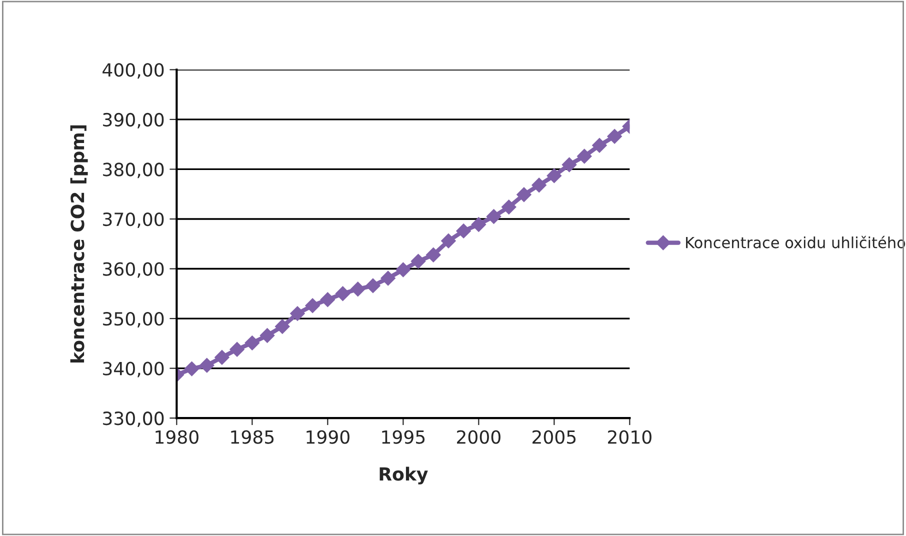 Image resolution: width=906 pixels, height=536 pixels. What do you see at coordinates (630, 437) in the screenshot?
I see `x-tick-label: 2010` at bounding box center [630, 437].